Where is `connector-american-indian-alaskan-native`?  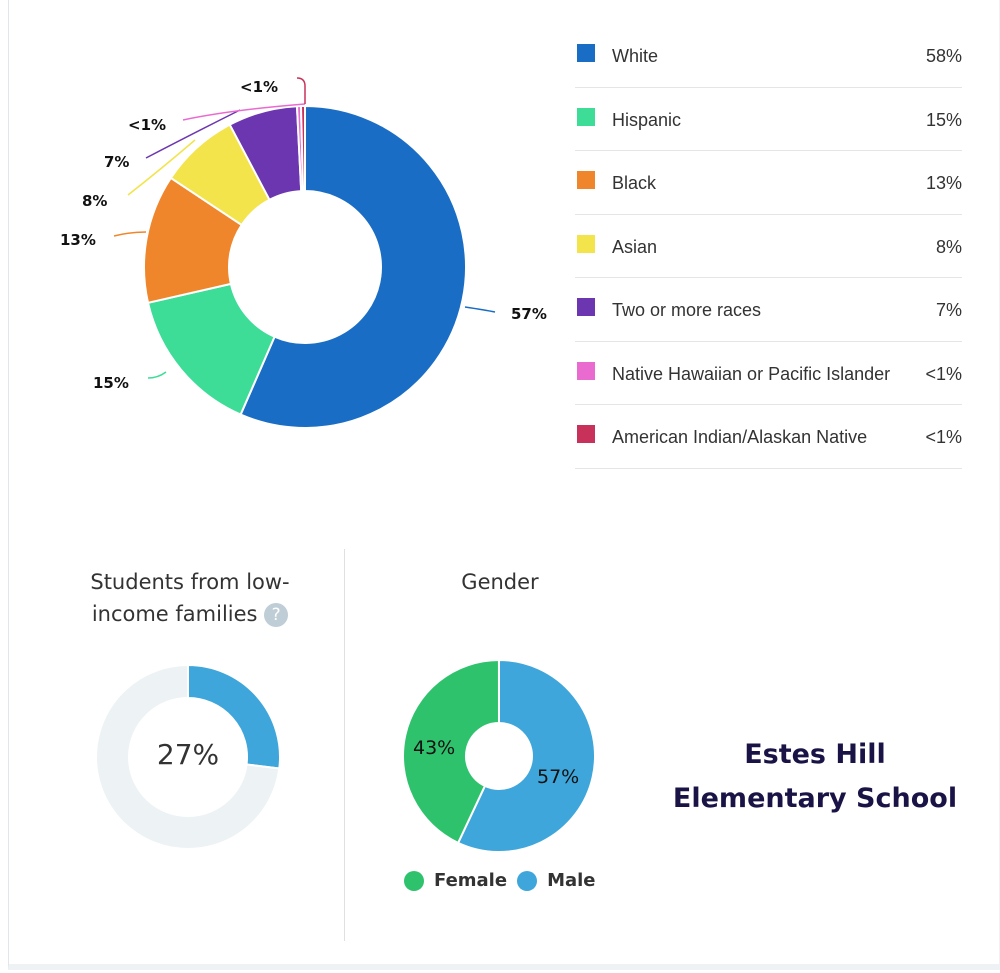
connector-american-indian-alaskan-native is located at coordinates (301, 90).